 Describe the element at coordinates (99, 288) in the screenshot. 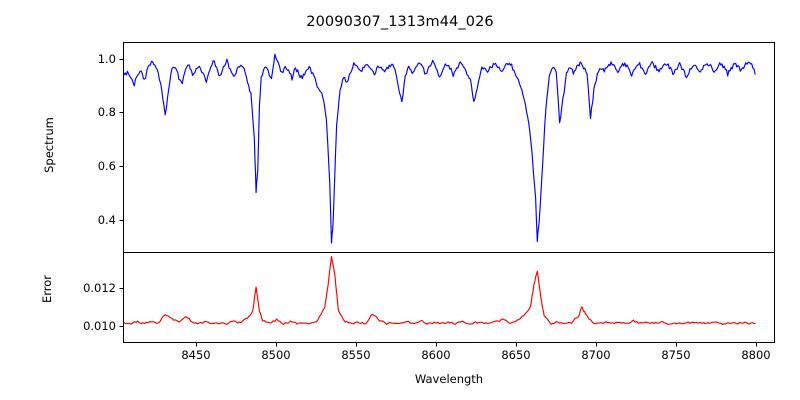

I see `error-ytick-1: 0.012` at that location.